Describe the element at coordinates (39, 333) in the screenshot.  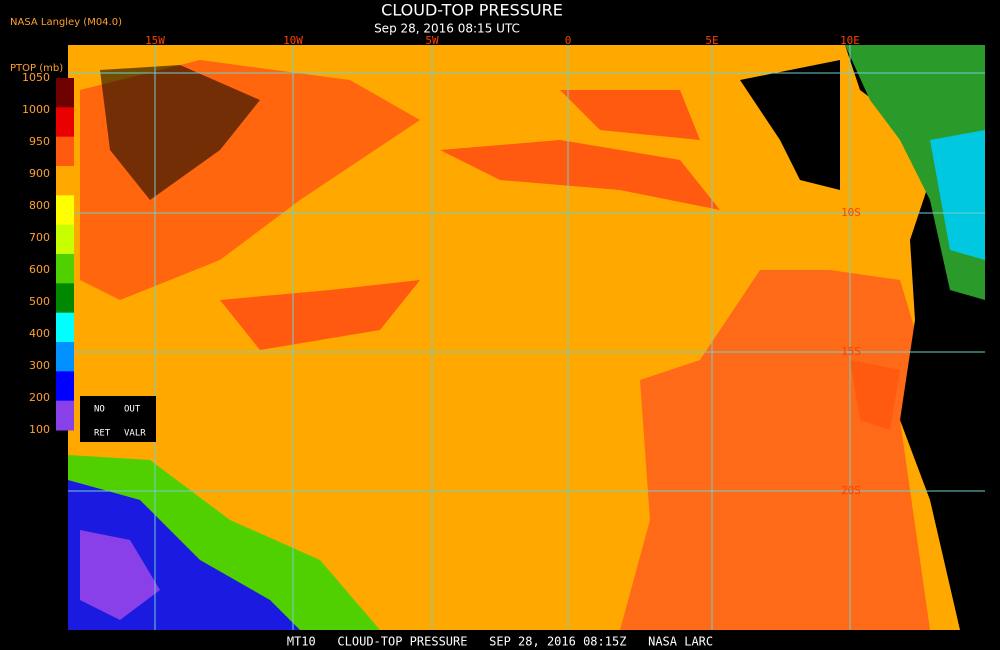
I see `colorbar-tick-label: 400` at that location.